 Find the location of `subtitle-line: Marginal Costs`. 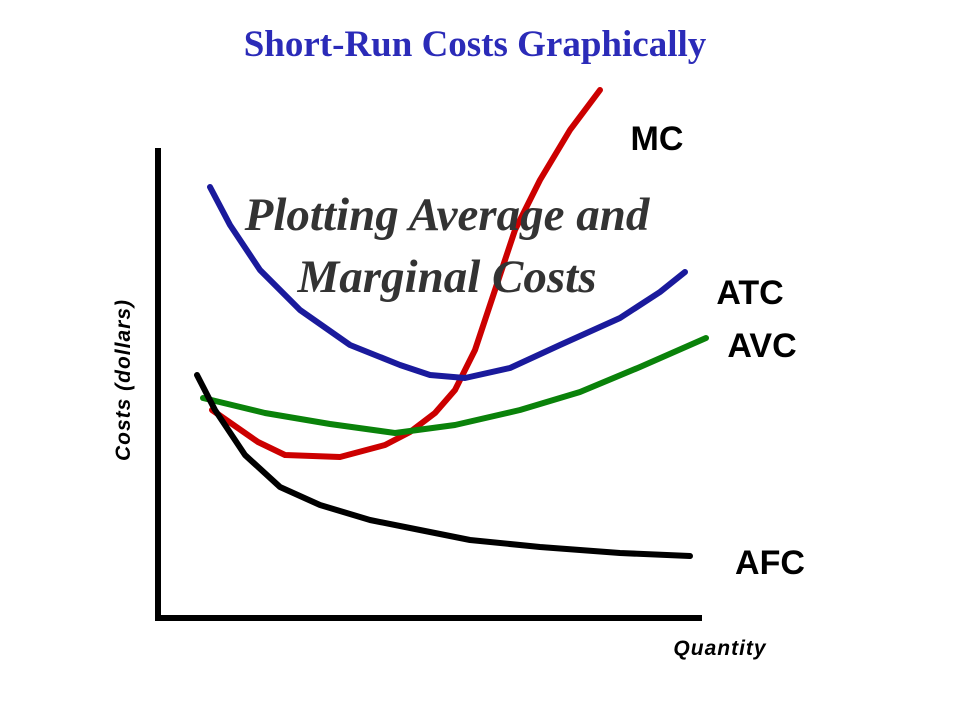

subtitle-line: Marginal Costs is located at coordinates (446, 277).